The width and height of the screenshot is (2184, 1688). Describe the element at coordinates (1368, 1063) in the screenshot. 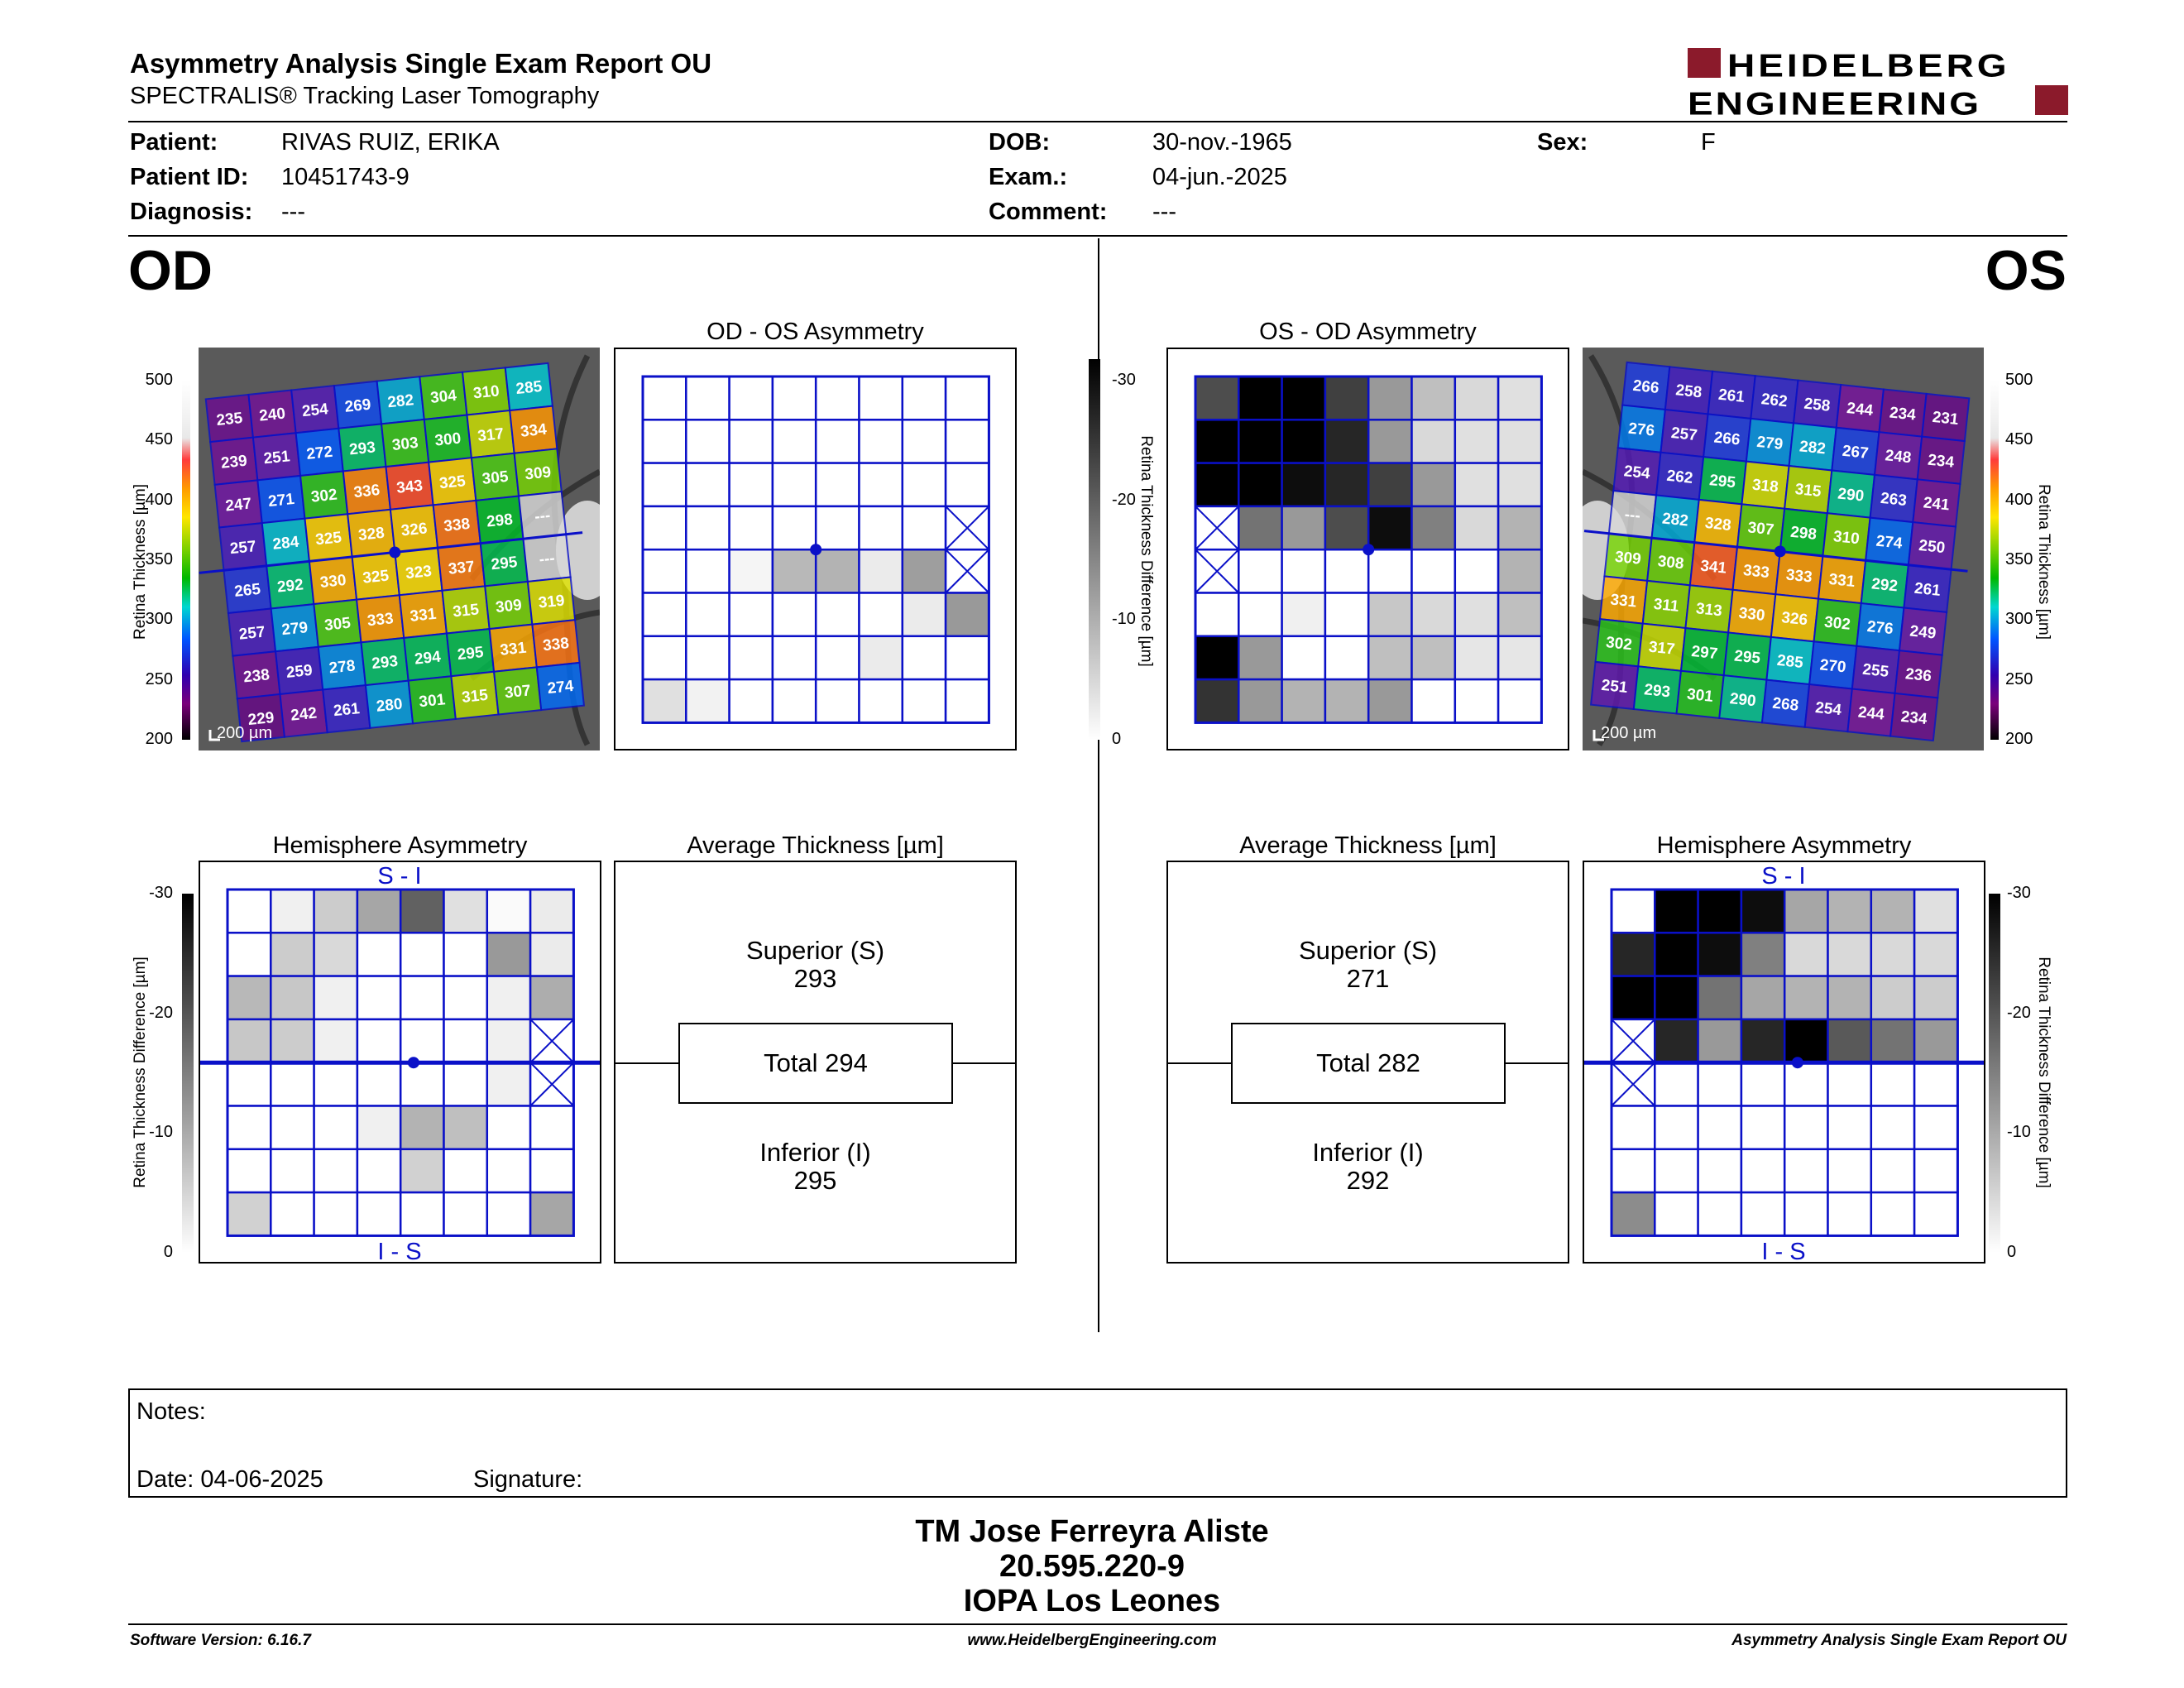

I see `os-total-box: Total 282` at that location.